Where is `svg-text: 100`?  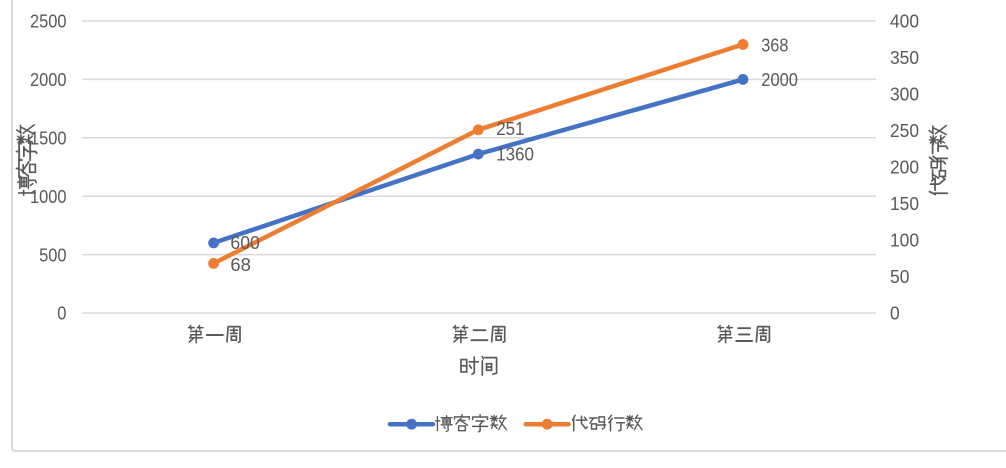 svg-text: 100 is located at coordinates (904, 240).